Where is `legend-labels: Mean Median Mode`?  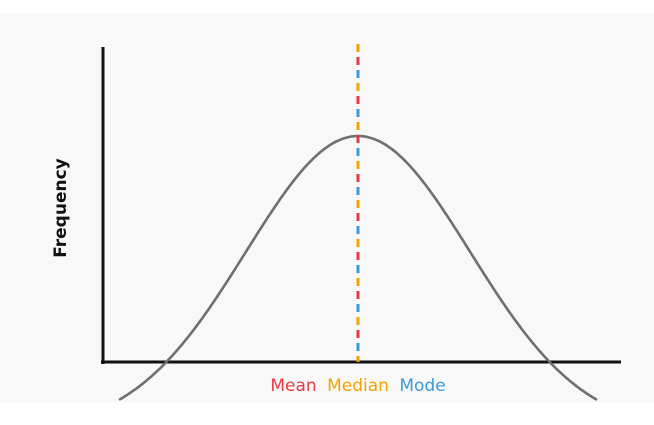 legend-labels: Mean Median Mode is located at coordinates (357, 386).